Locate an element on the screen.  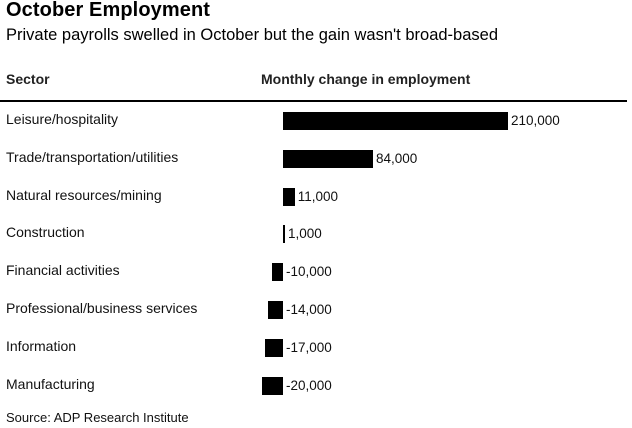
source-note: Source: ADP Research Institute is located at coordinates (97, 417).